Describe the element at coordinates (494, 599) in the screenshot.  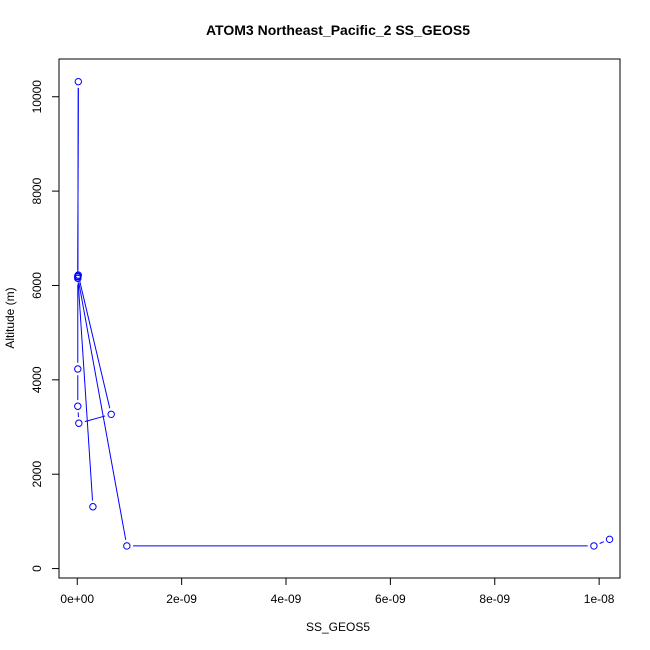
I see `x-tick-label: 8e-09` at that location.